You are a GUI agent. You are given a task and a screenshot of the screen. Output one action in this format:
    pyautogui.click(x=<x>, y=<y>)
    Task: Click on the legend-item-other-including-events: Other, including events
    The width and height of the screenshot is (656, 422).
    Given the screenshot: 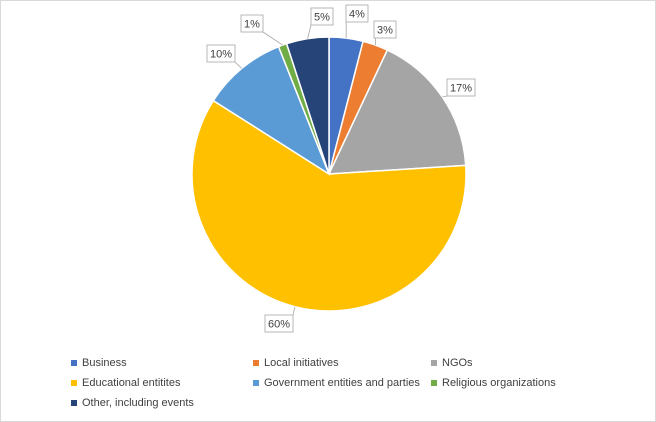 What is the action you would take?
    pyautogui.click(x=132, y=403)
    